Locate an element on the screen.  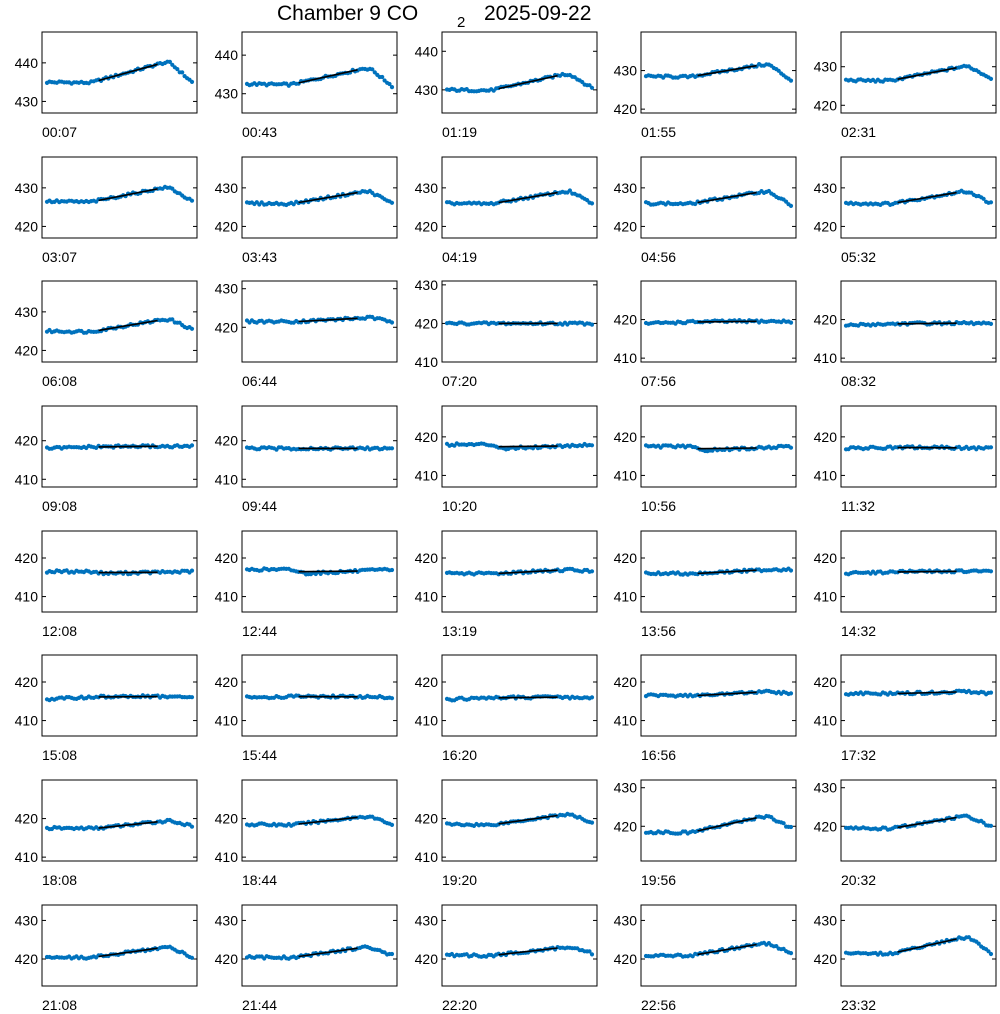
panel-0608: 420 430 06:08 is located at coordinates (106, 334).